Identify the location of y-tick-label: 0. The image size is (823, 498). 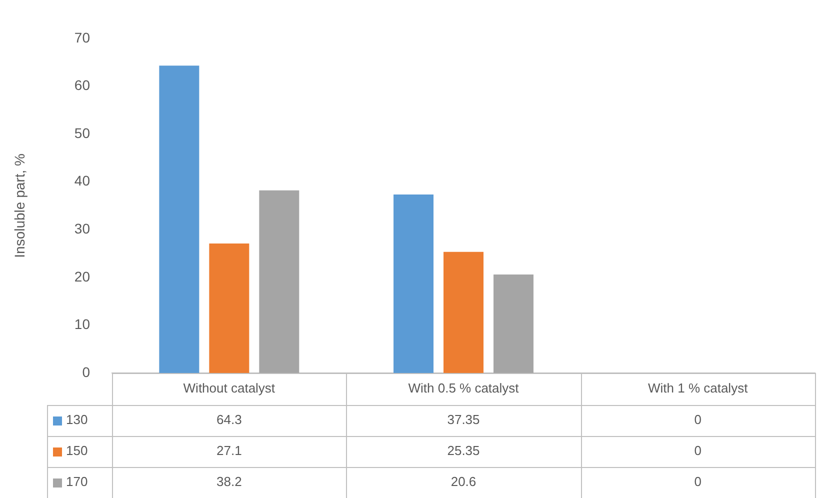
(86, 372).